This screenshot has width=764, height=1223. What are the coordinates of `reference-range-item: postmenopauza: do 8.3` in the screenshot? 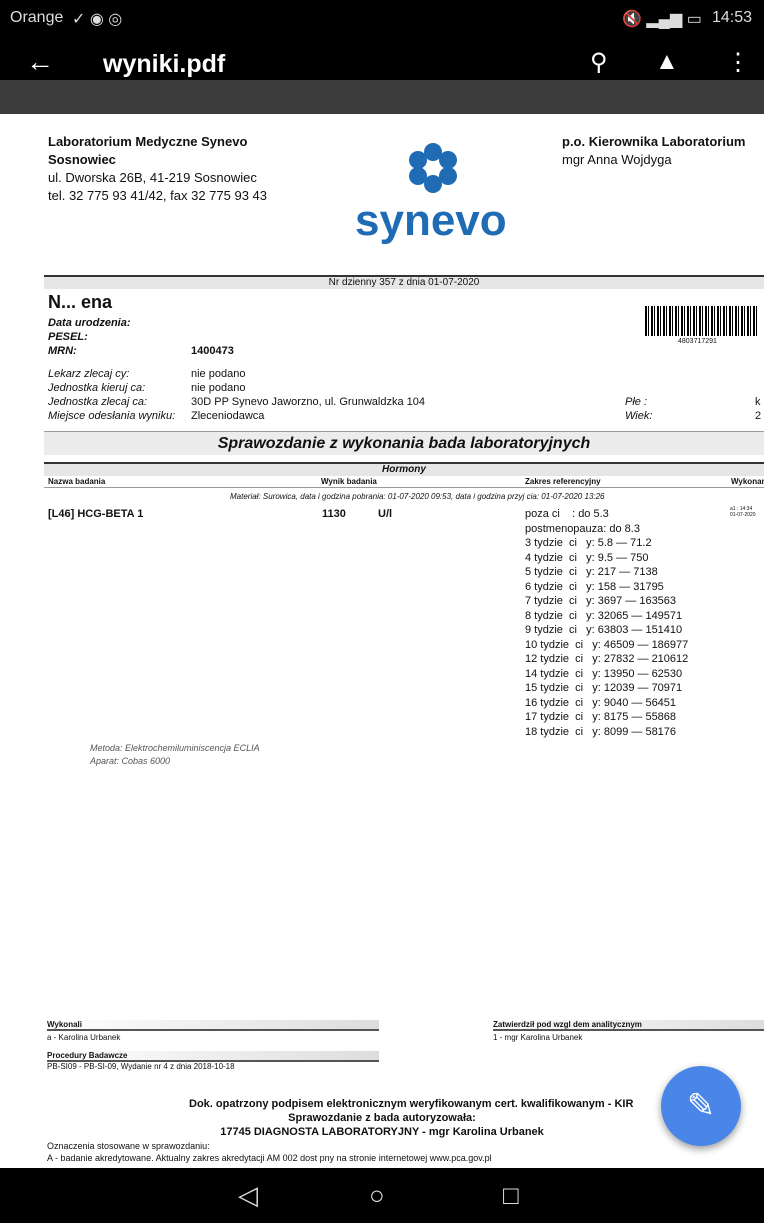 It's located at (582, 528).